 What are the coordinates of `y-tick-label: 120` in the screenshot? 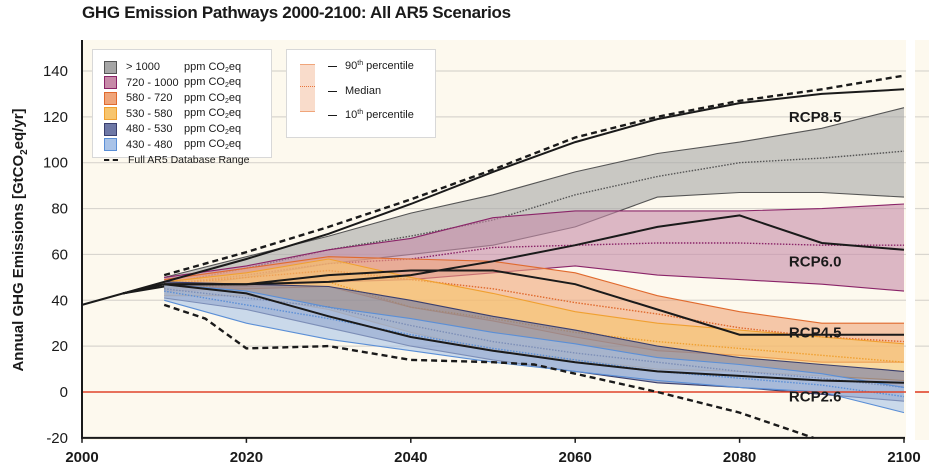 It's located at (55, 117).